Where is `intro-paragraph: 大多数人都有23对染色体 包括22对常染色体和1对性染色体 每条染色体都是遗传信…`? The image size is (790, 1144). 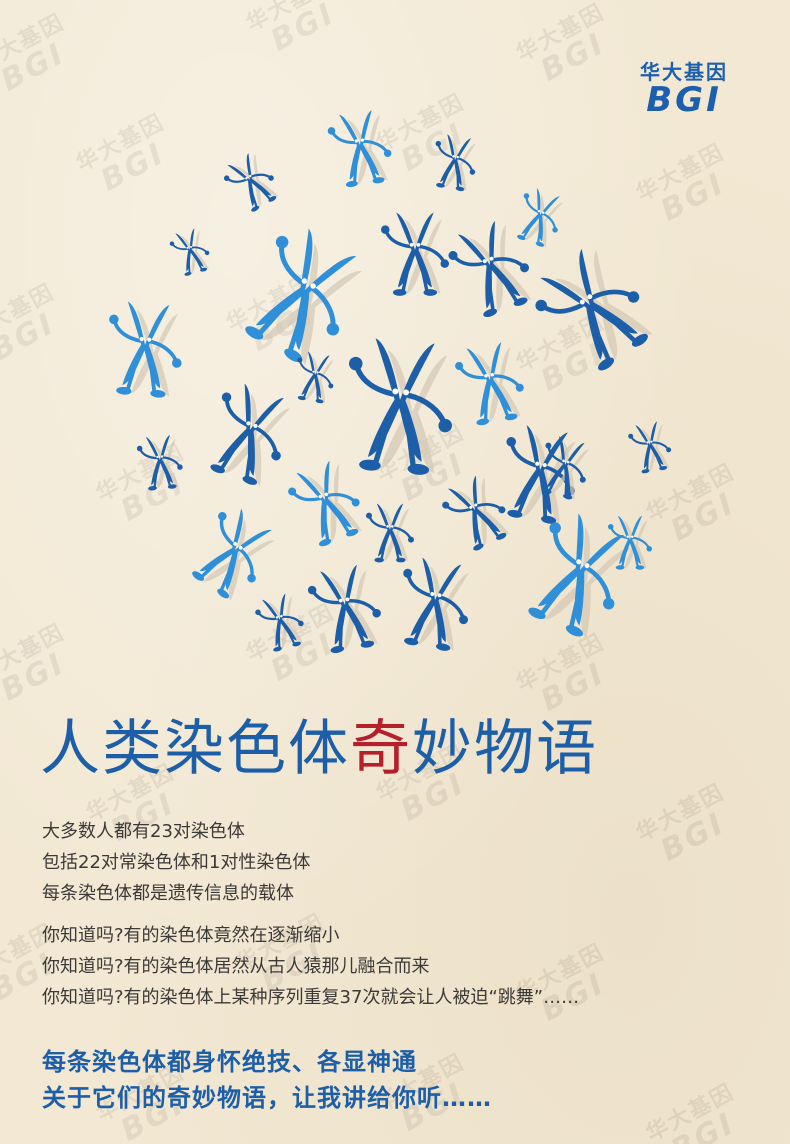
intro-paragraph: 大多数人都有23对染色体 包括22对常染色体和1对性染色体 每条染色体都是遗传信… is located at coordinates (176, 862).